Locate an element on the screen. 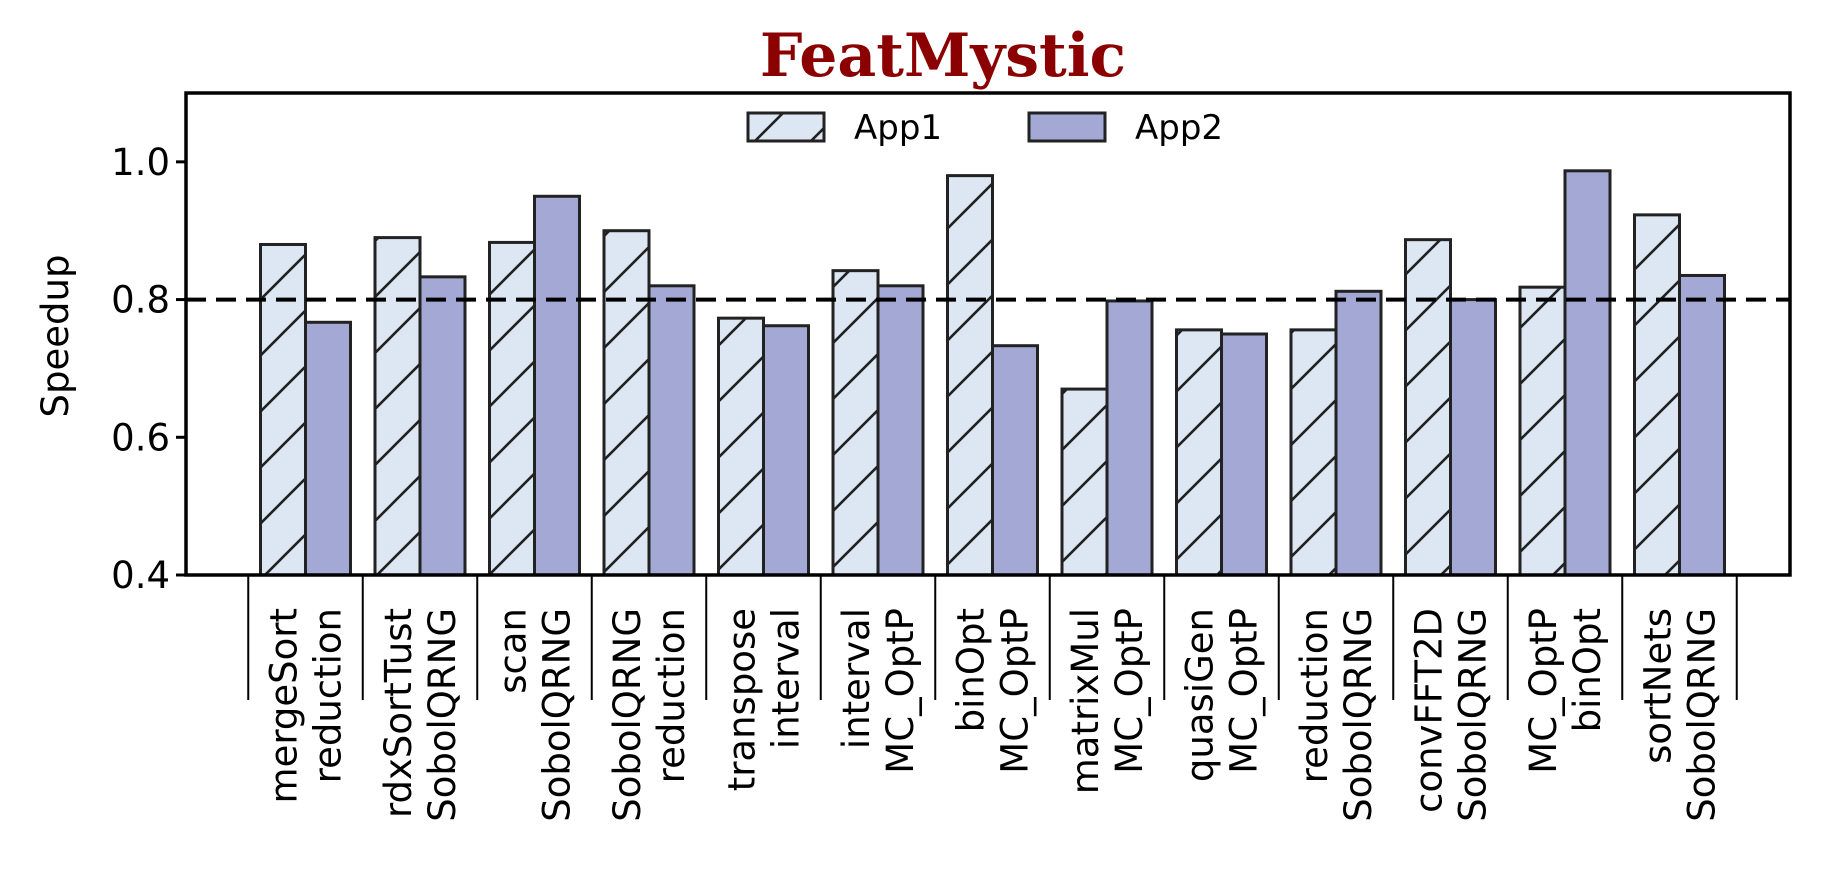 This screenshot has height=869, width=1830. x-tick-label: sortNets is located at coordinates (1658, 686).